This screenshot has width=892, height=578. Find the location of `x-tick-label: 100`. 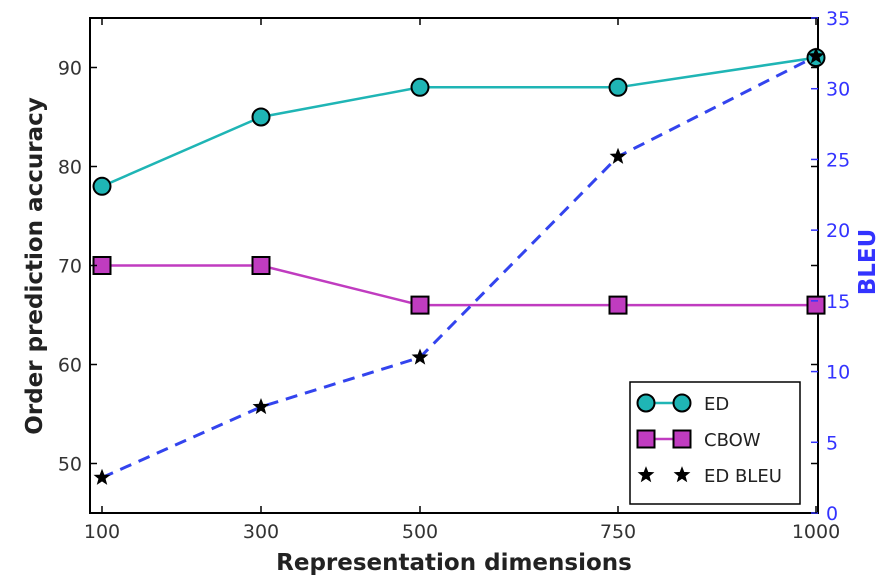

x-tick-label: 100 is located at coordinates (102, 532).